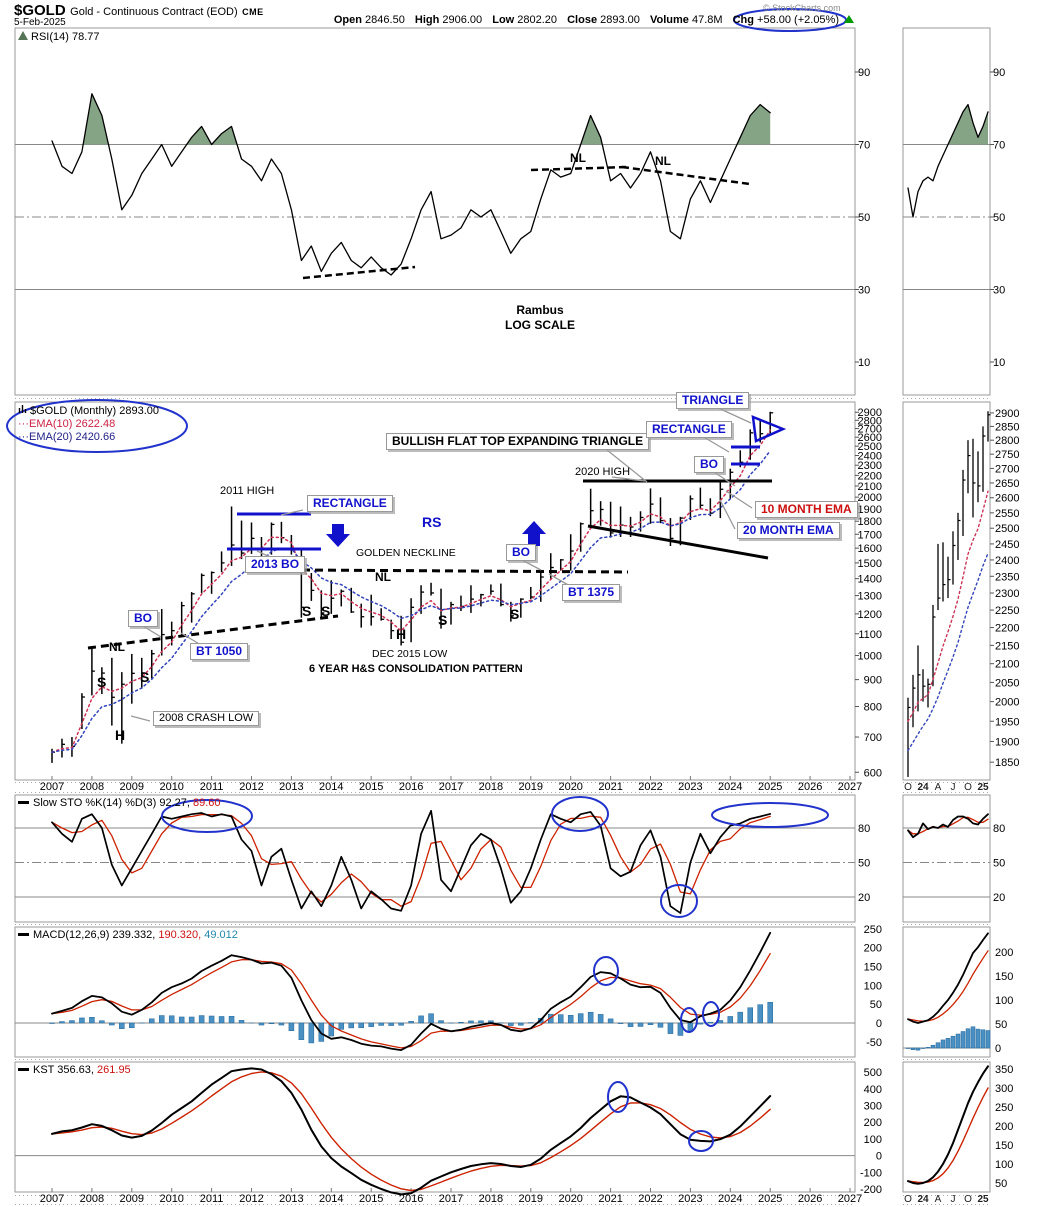 The image size is (1050, 1207). Describe the element at coordinates (873, 681) in the screenshot. I see `svg-text: 900` at that location.